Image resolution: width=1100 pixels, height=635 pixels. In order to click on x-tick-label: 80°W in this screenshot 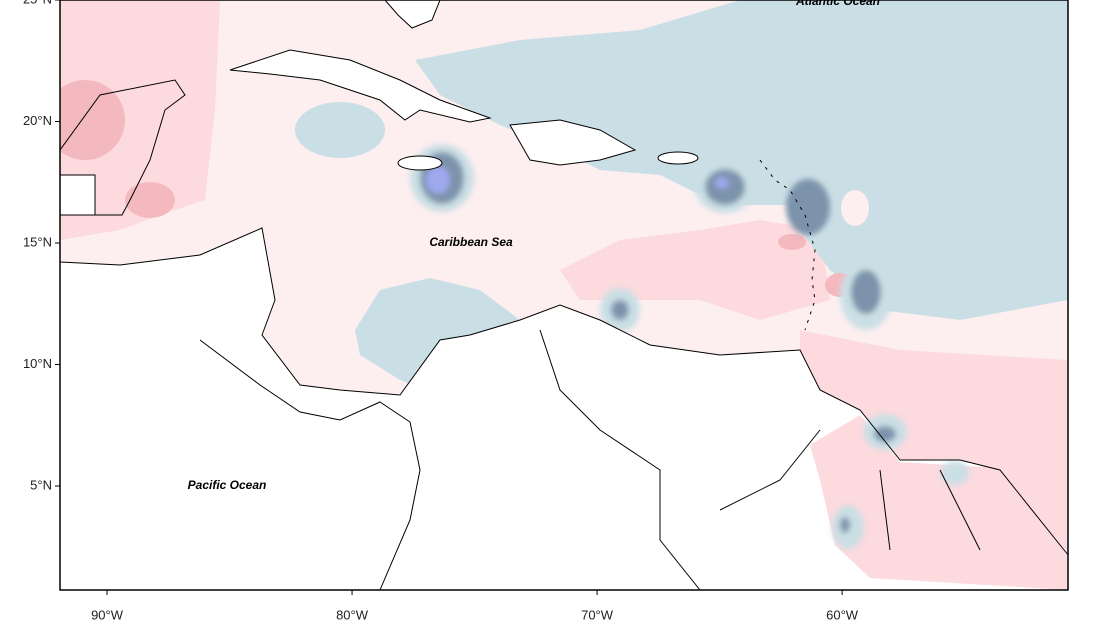, I will do `click(352, 614)`.